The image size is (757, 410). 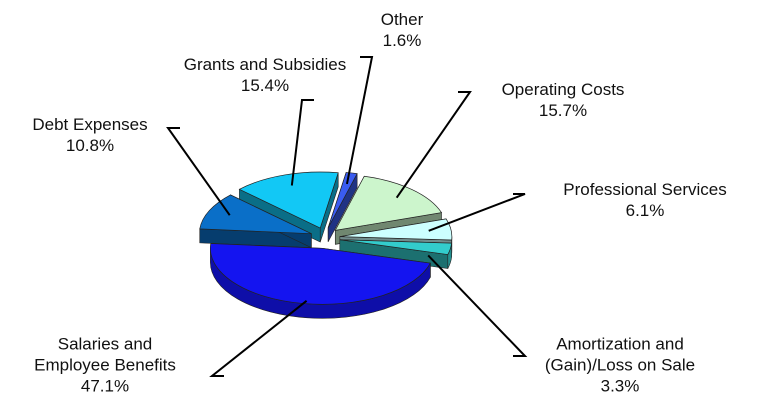 I want to click on slice-percent: 47.1%, so click(x=105, y=386).